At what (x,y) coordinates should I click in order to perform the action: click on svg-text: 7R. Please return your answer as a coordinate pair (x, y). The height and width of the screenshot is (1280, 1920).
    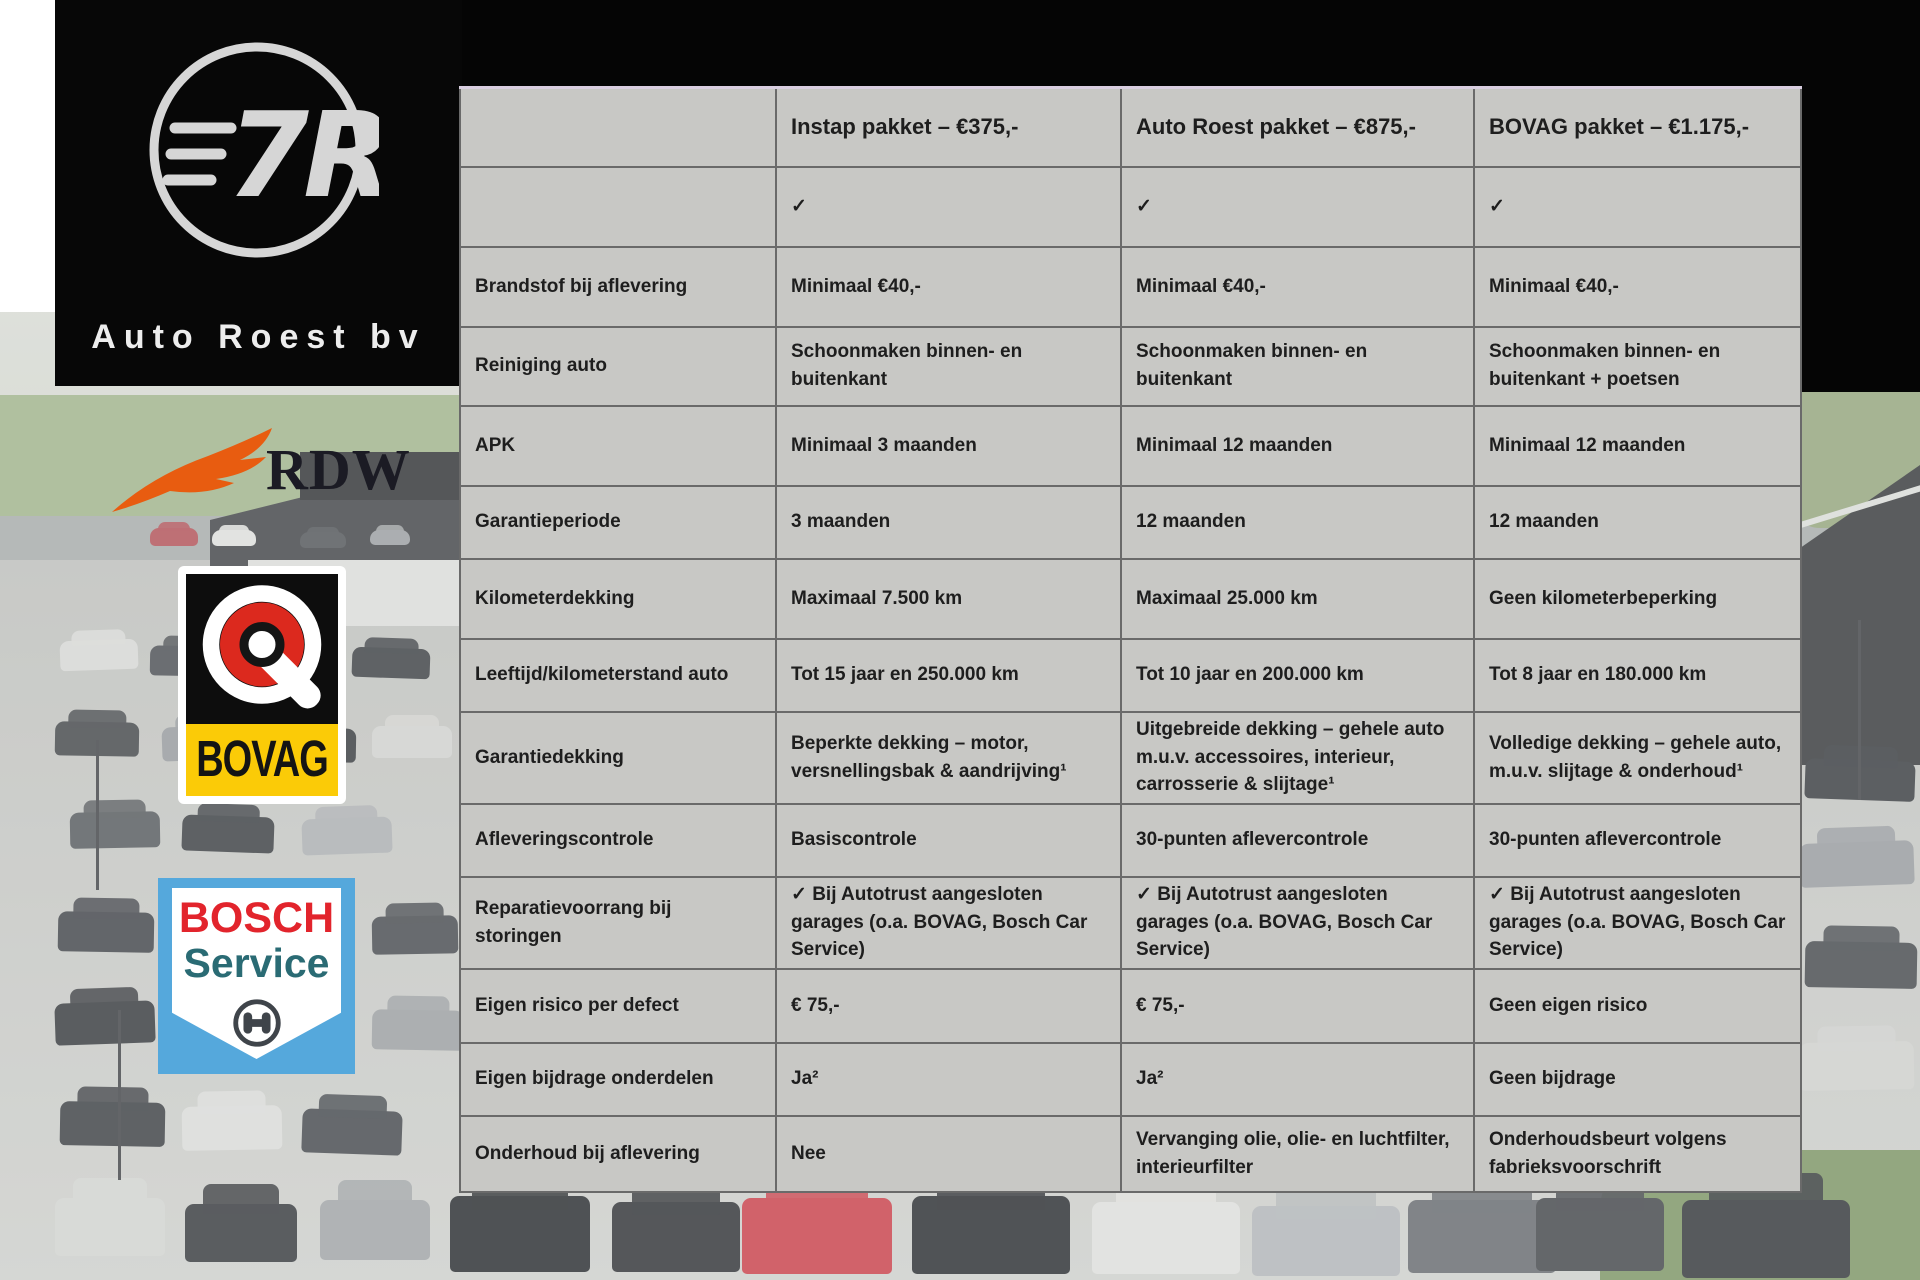
    Looking at the image, I should click on (303, 155).